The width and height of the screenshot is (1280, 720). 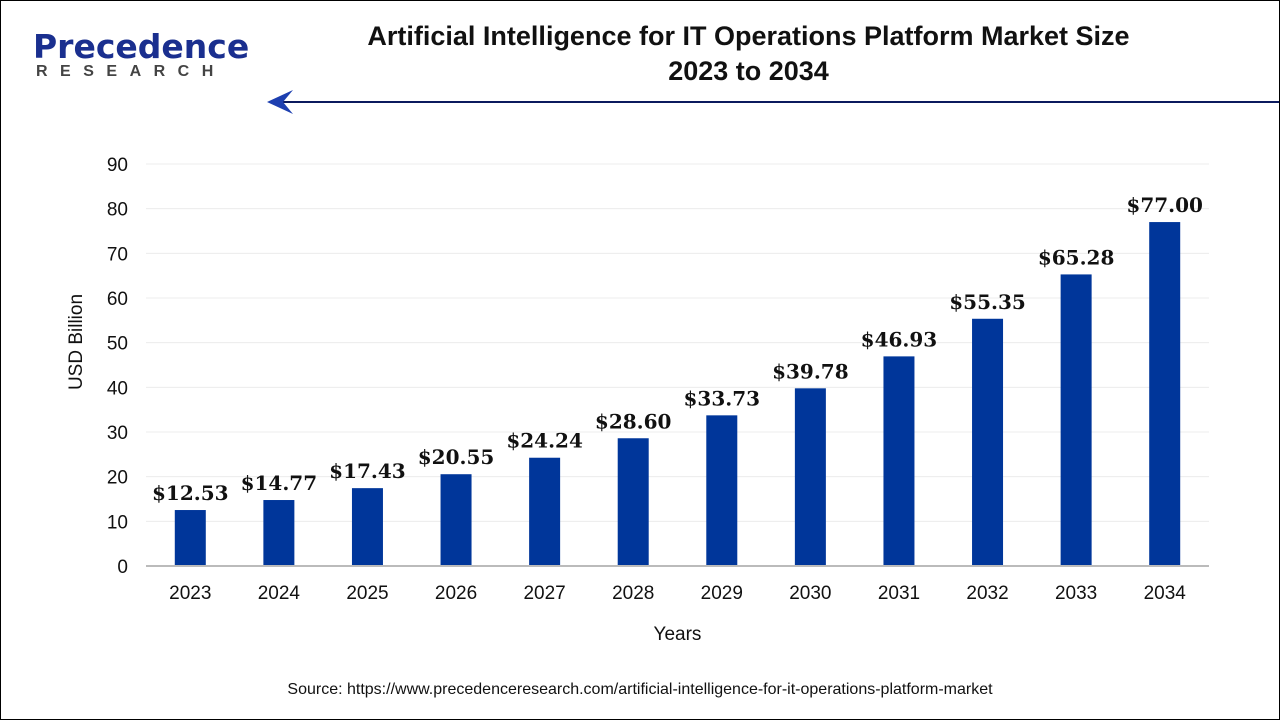 I want to click on logo-main-text: Precedence, so click(x=141, y=46).